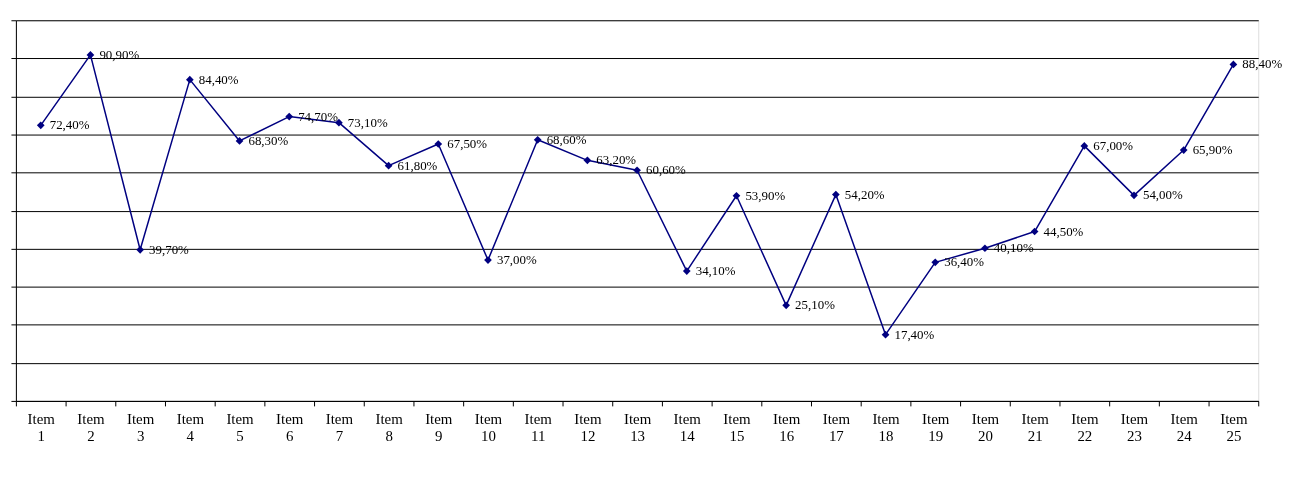 The height and width of the screenshot is (486, 1298). What do you see at coordinates (367, 122) in the screenshot?
I see `data-label: 73,10%` at bounding box center [367, 122].